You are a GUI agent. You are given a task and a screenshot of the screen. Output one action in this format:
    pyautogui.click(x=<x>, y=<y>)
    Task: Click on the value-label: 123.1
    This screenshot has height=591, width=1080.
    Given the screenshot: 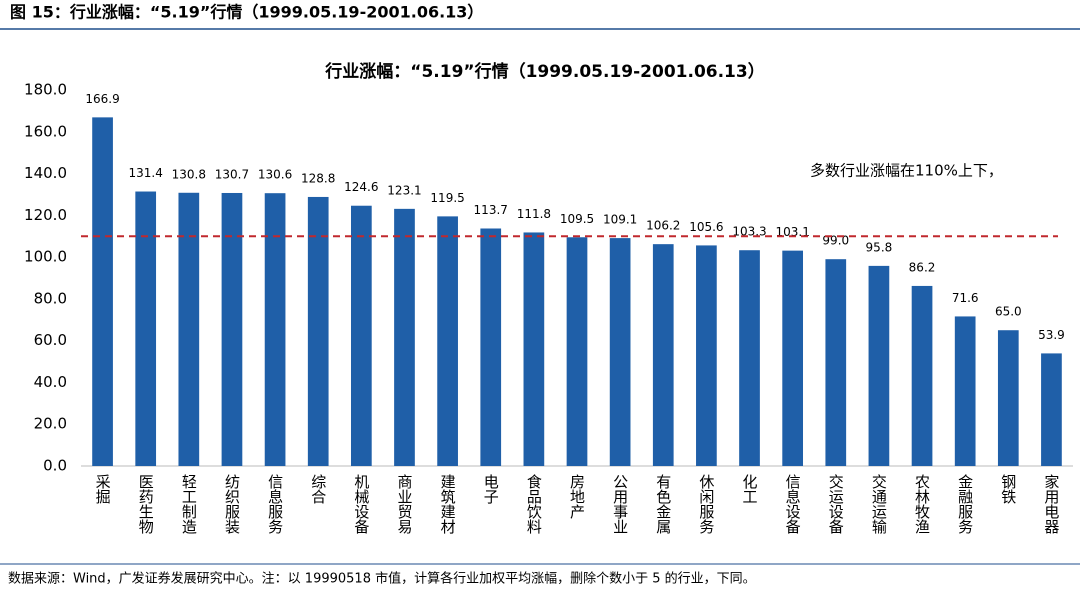 What is the action you would take?
    pyautogui.click(x=404, y=190)
    